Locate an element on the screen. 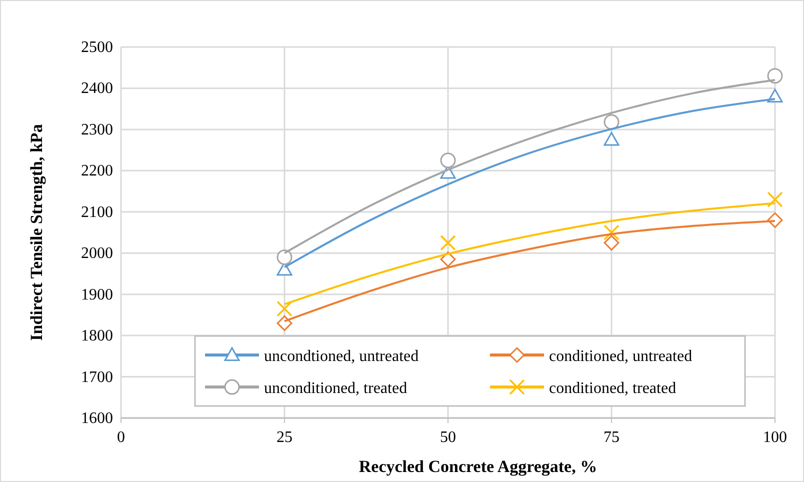 The image size is (804, 482). y-tick-label: 2100 is located at coordinates (97, 212).